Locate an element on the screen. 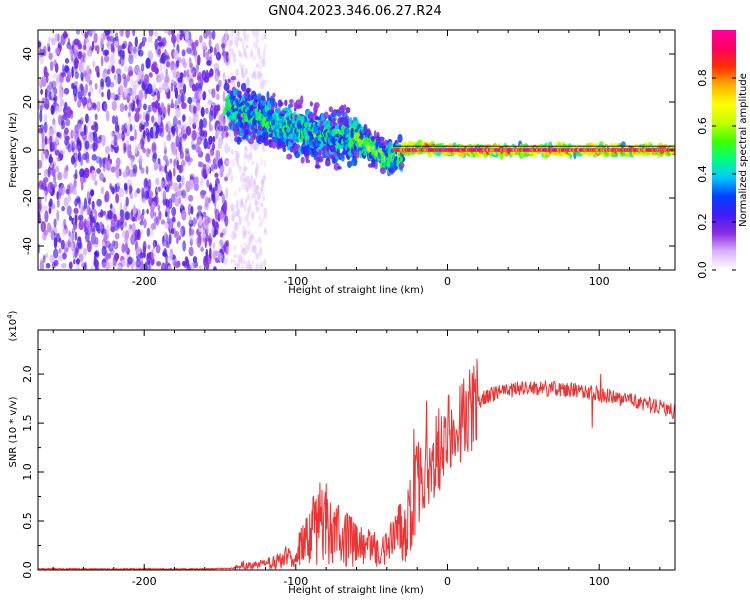 This screenshot has height=600, width=750. x-tick-label: 100 is located at coordinates (599, 581).